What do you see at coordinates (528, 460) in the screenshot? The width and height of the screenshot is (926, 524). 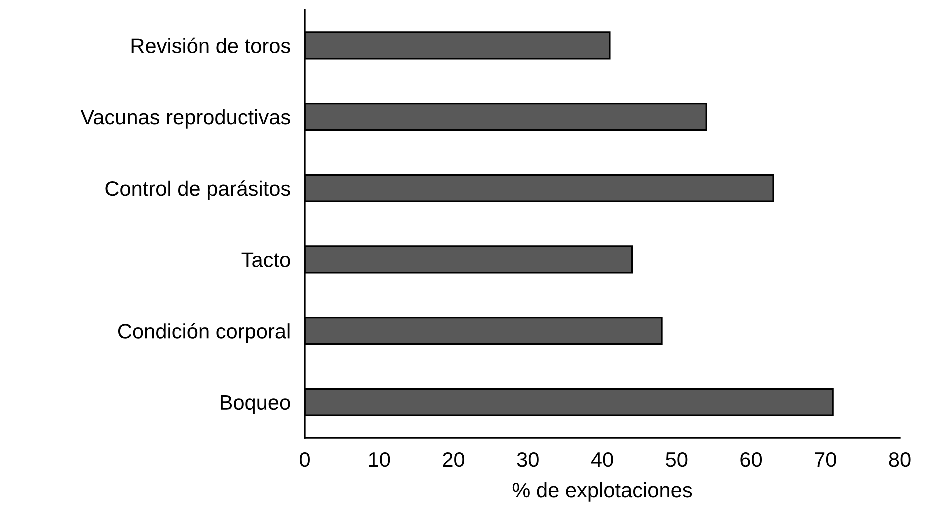 I see `x-tick-label: 30` at bounding box center [528, 460].